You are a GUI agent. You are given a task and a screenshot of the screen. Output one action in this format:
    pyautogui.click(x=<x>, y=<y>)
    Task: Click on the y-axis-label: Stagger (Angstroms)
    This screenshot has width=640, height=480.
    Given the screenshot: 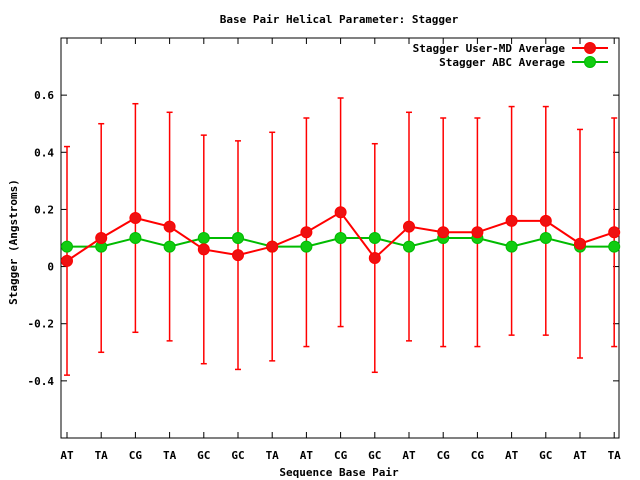 What is the action you would take?
    pyautogui.click(x=13, y=242)
    